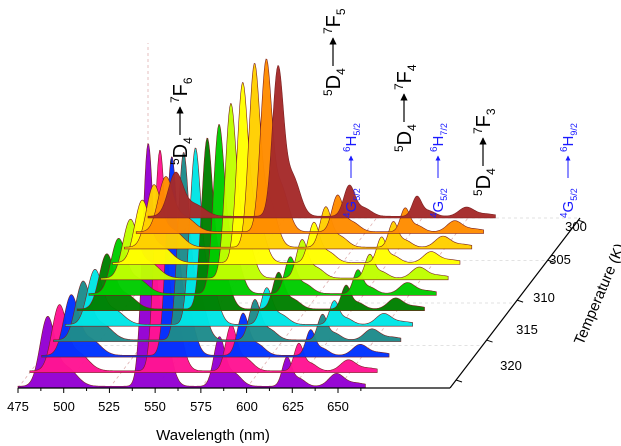  I want to click on x-tick-label: 550, so click(155, 406).